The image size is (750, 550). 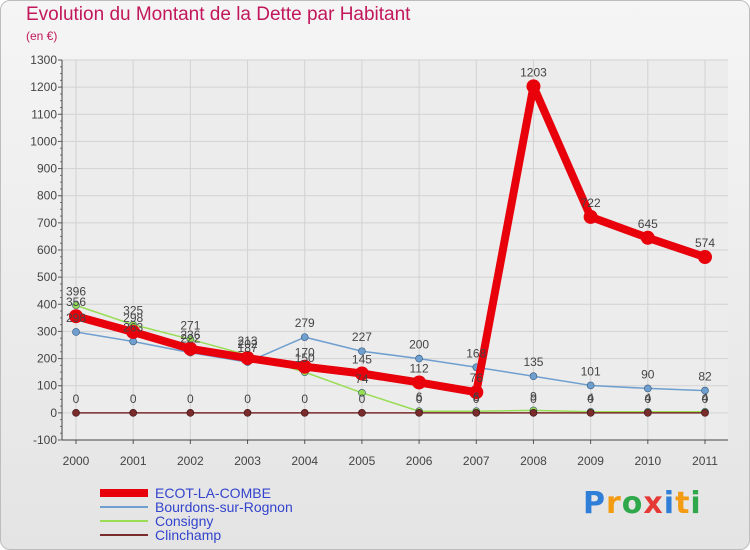 What do you see at coordinates (362, 379) in the screenshot?
I see `data-label: 74` at bounding box center [362, 379].